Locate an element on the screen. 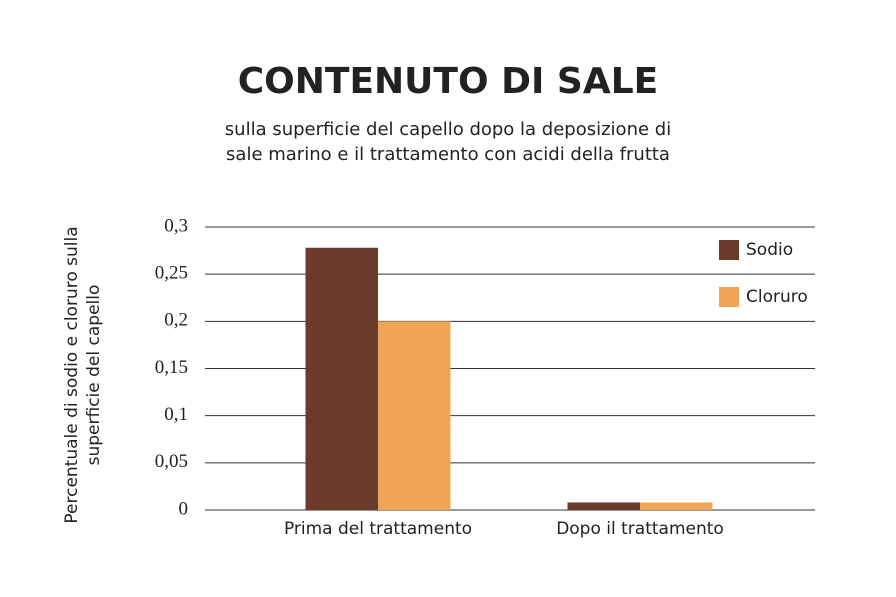 The height and width of the screenshot is (597, 896). y-axis-title-line: superficie del capello is located at coordinates (94, 375).